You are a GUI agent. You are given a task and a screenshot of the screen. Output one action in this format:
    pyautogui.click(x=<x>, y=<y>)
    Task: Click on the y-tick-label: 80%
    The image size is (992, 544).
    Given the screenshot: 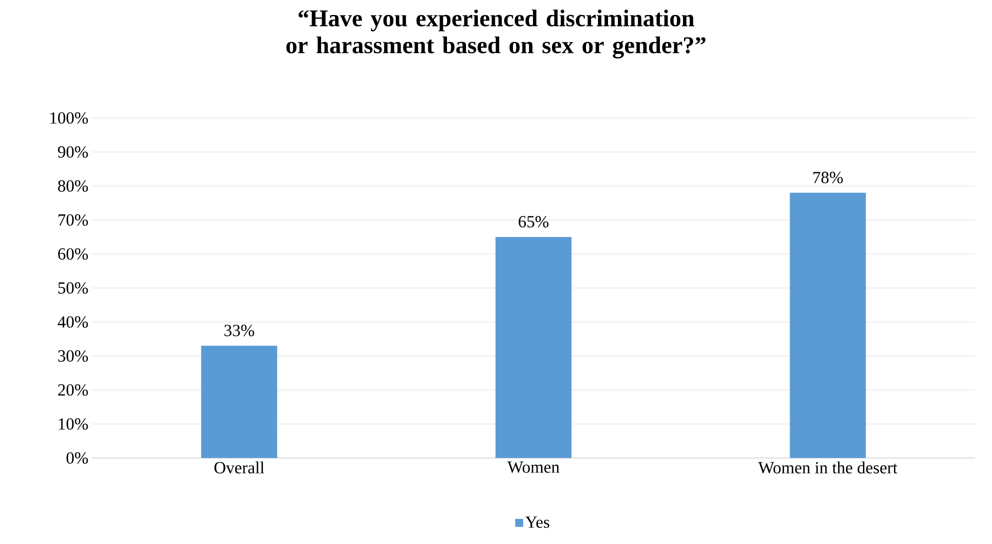 What is the action you would take?
    pyautogui.click(x=73, y=186)
    